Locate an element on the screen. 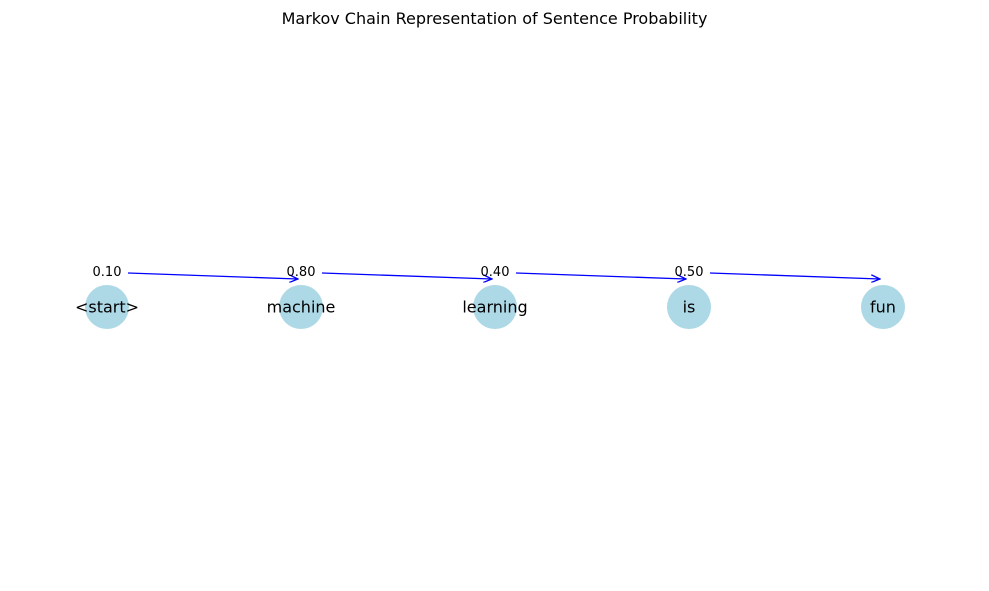 The image size is (989, 591). node-label: is is located at coordinates (689, 307).